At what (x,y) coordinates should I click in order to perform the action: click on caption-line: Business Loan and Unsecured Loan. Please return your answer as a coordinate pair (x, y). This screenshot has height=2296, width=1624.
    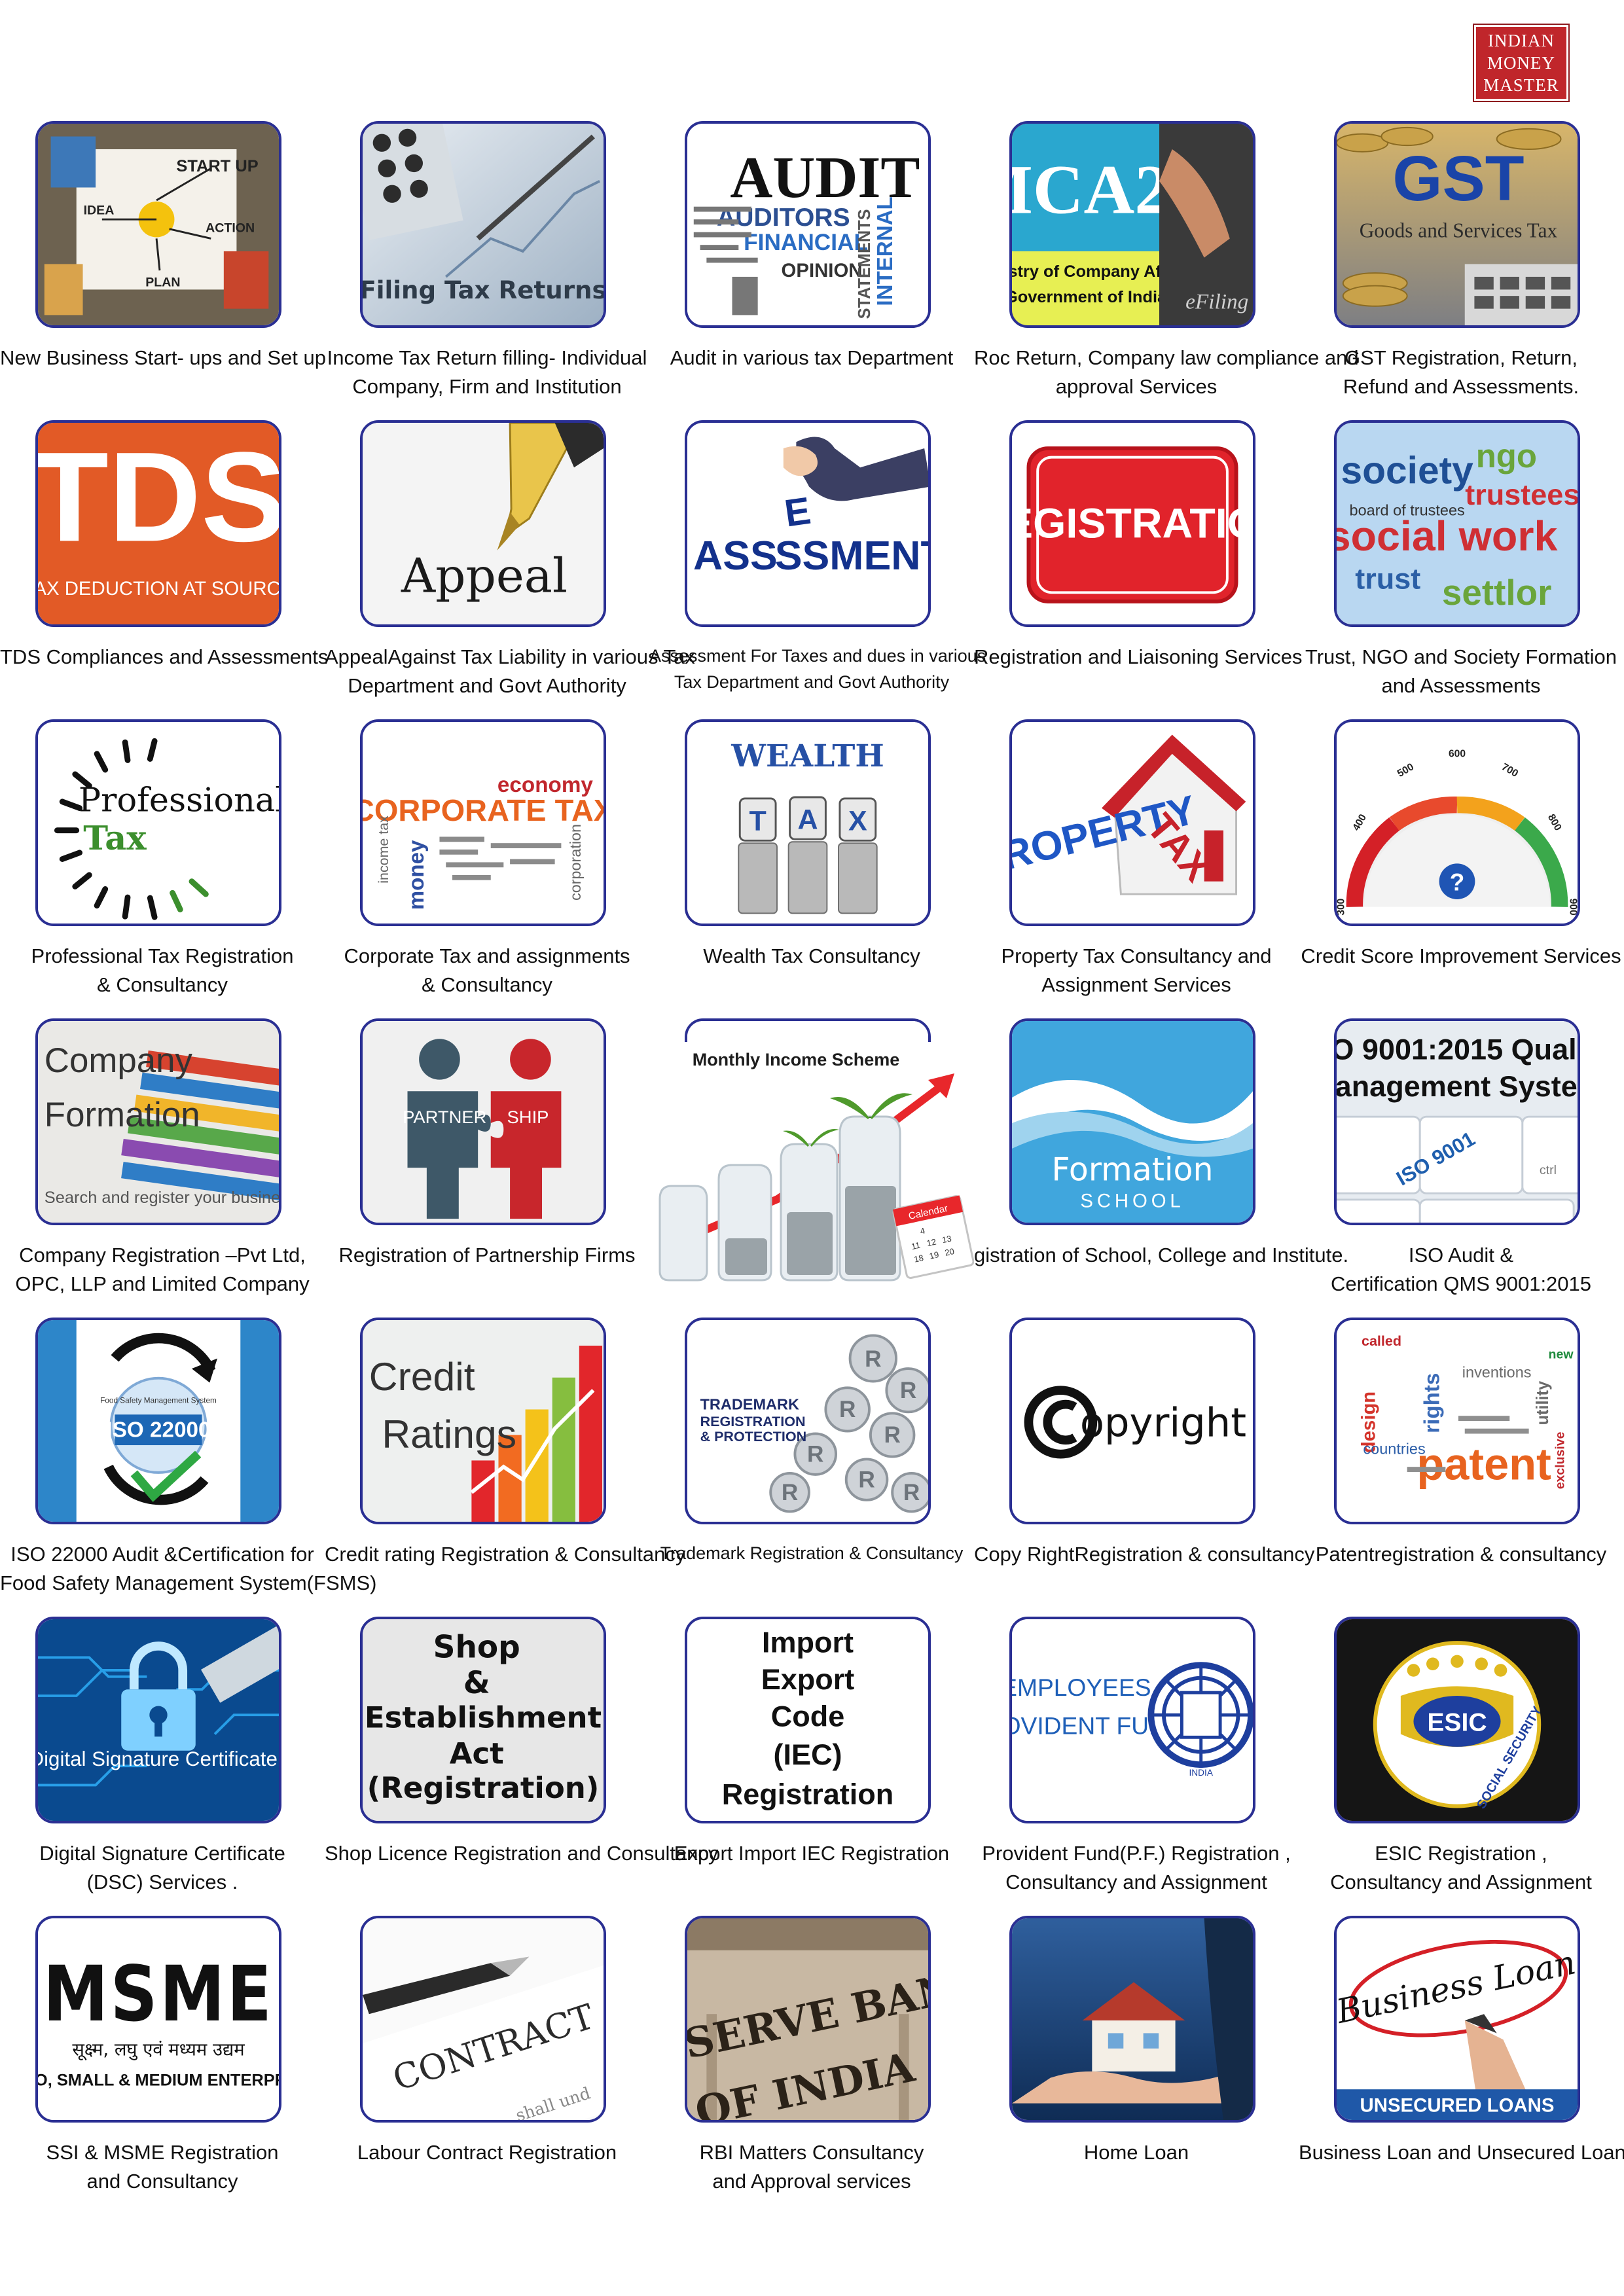
    Looking at the image, I should click on (1461, 2152).